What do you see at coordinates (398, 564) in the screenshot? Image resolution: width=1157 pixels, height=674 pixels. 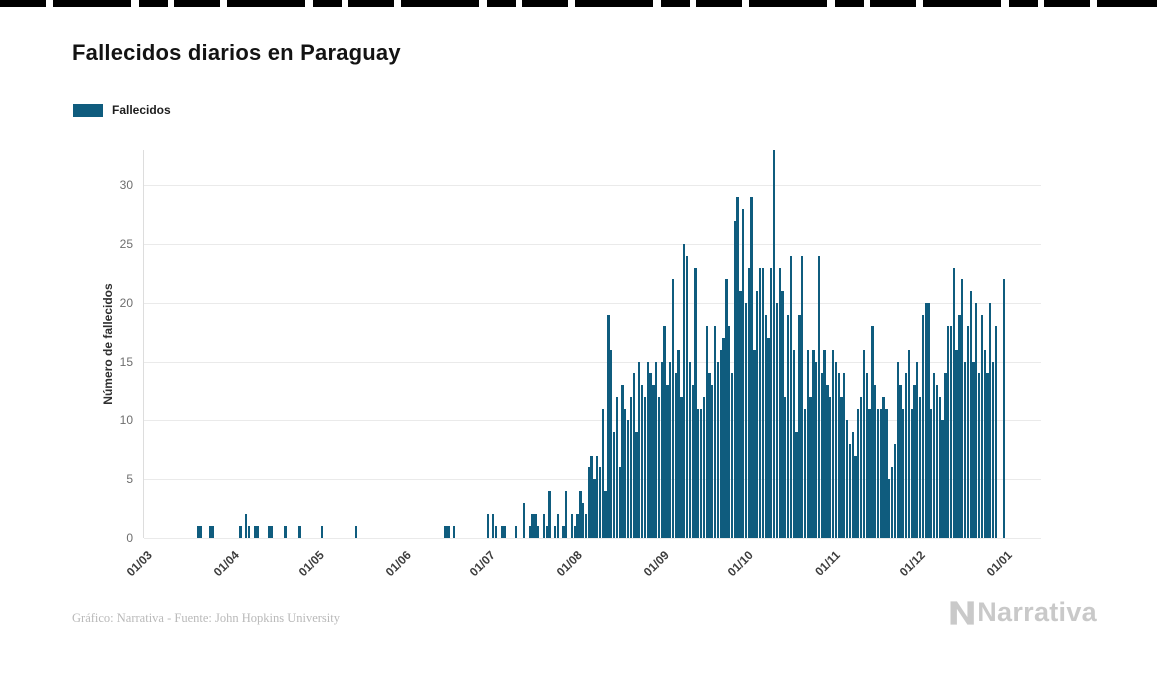 I see `x-tick-label: 01/06` at bounding box center [398, 564].